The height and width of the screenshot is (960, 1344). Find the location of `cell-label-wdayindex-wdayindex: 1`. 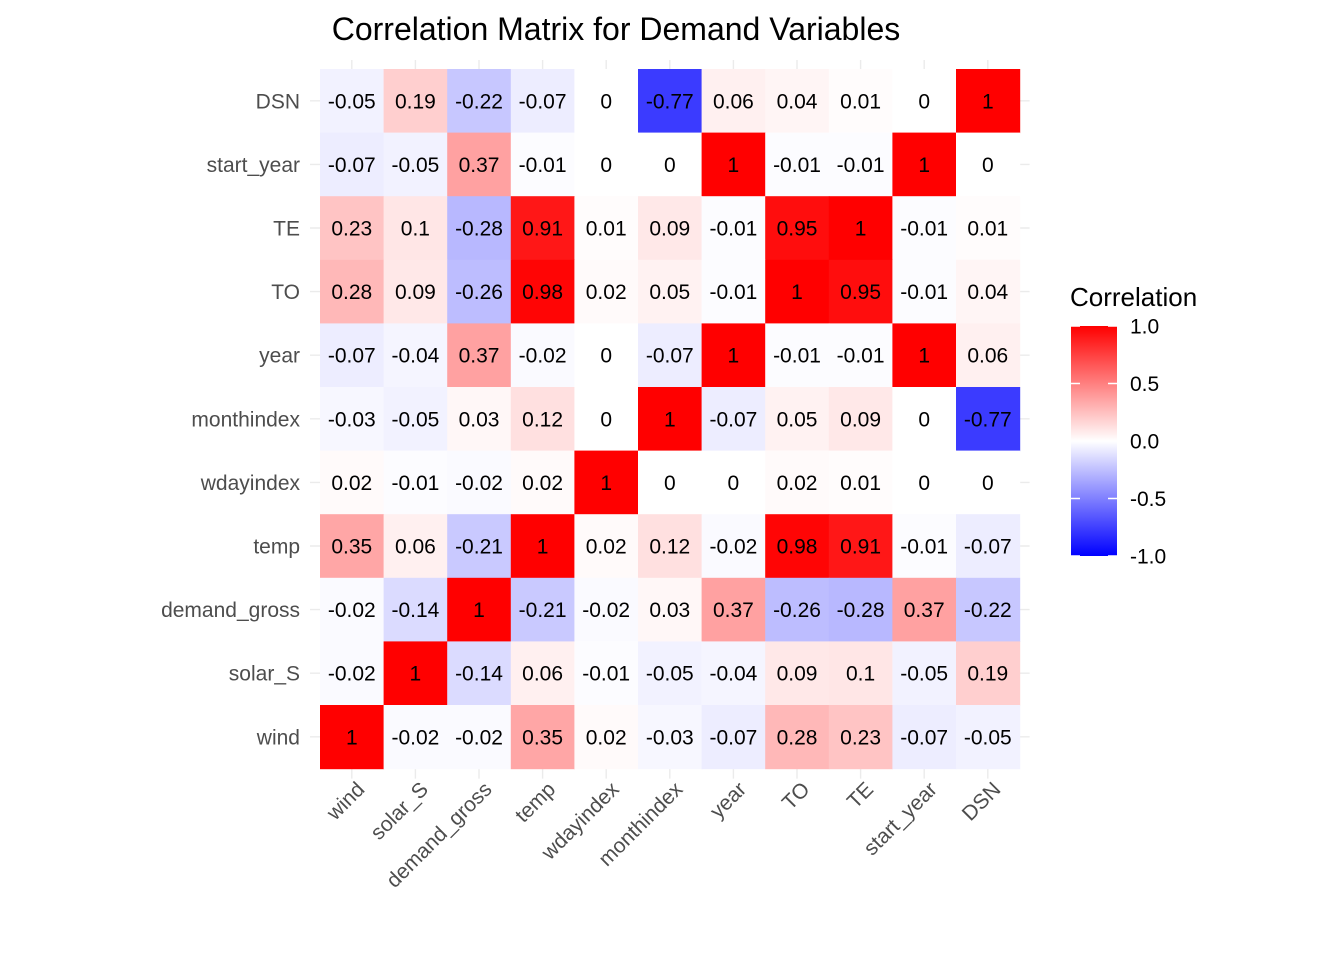

cell-label-wdayindex-wdayindex: 1 is located at coordinates (606, 483).